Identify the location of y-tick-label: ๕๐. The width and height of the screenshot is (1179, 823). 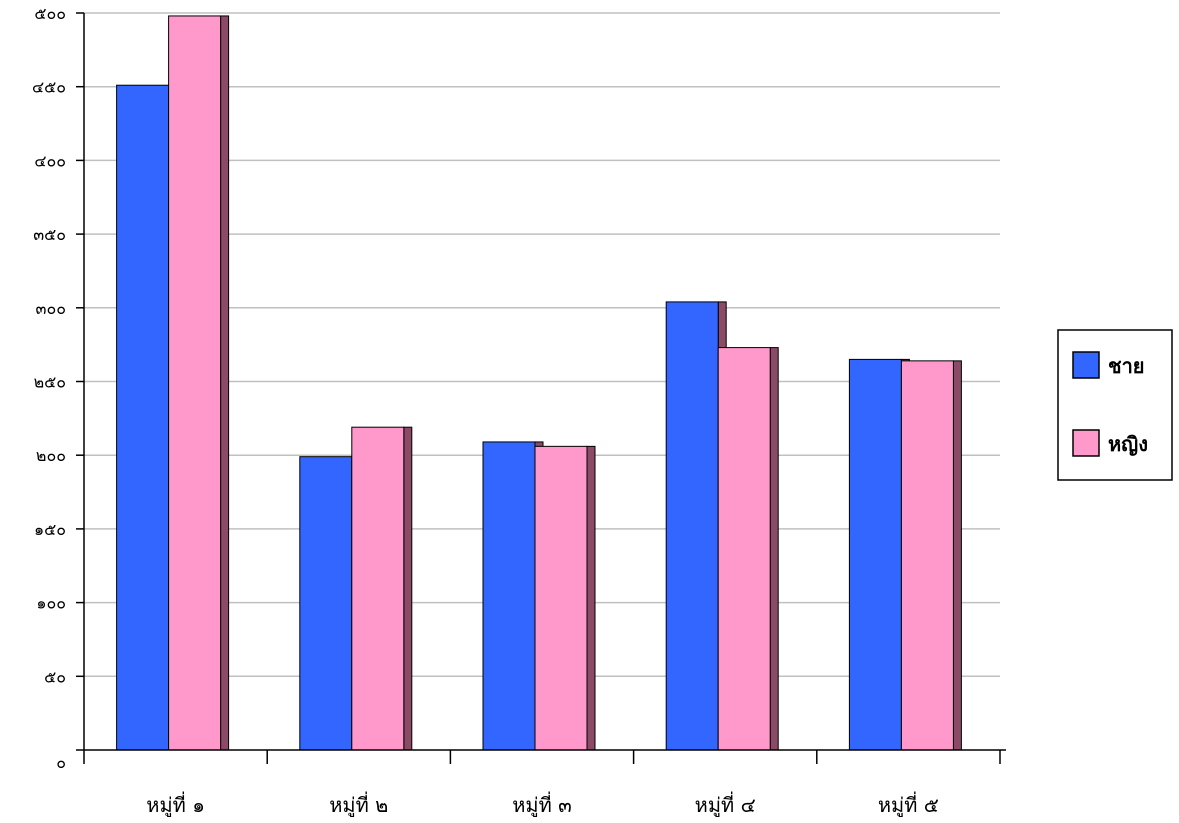
(55, 676).